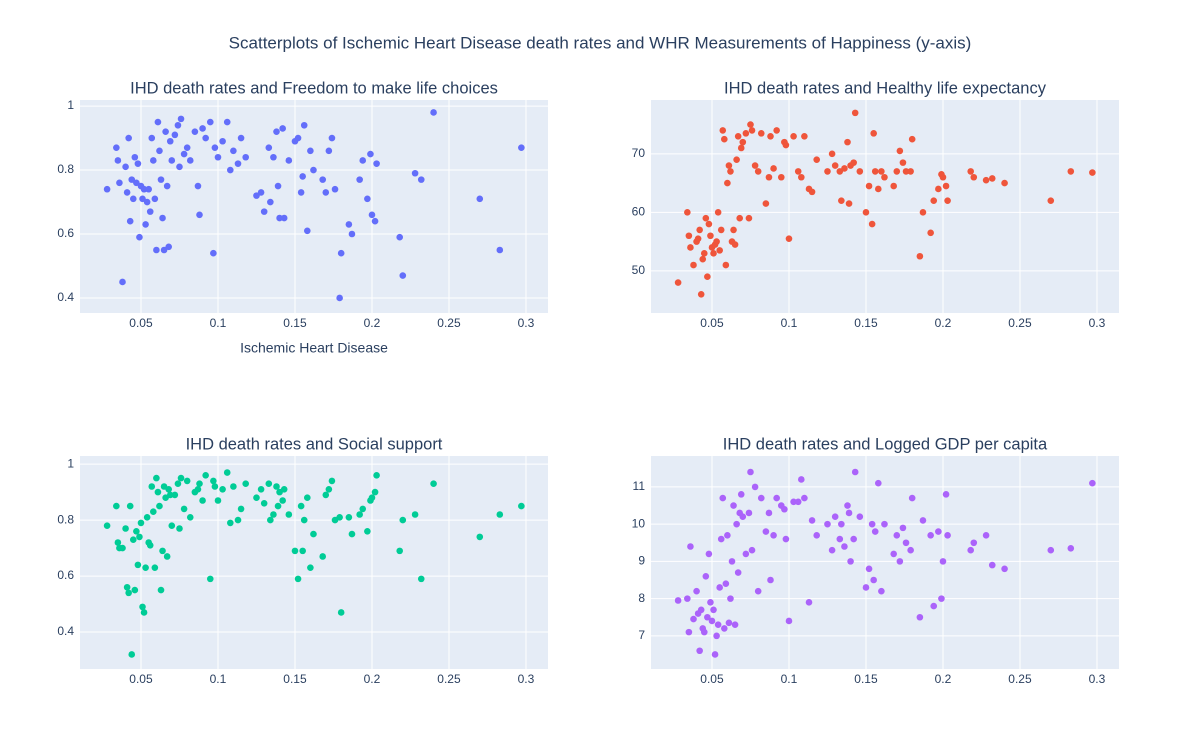 This screenshot has width=1200, height=750. What do you see at coordinates (712, 323) in the screenshot?
I see `x-tick-label: 0.05` at bounding box center [712, 323].